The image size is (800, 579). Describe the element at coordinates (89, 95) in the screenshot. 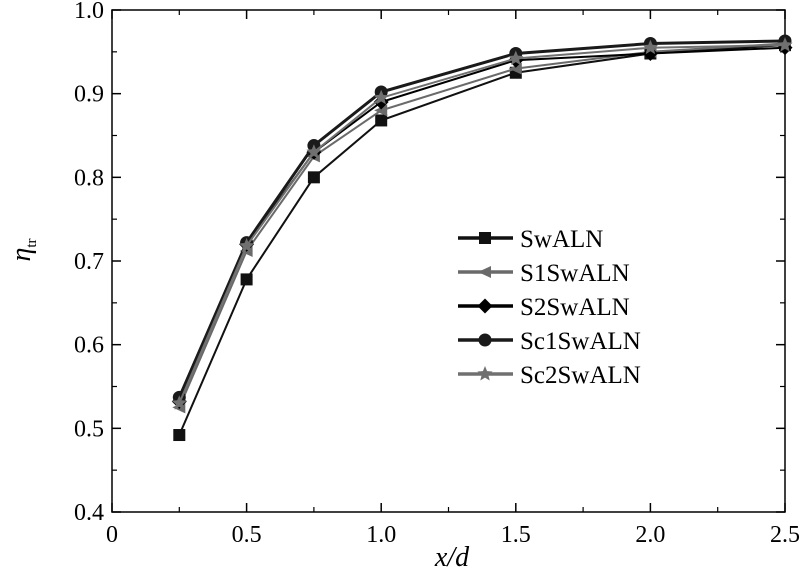

I see `y-tick-label: 0.9` at that location.